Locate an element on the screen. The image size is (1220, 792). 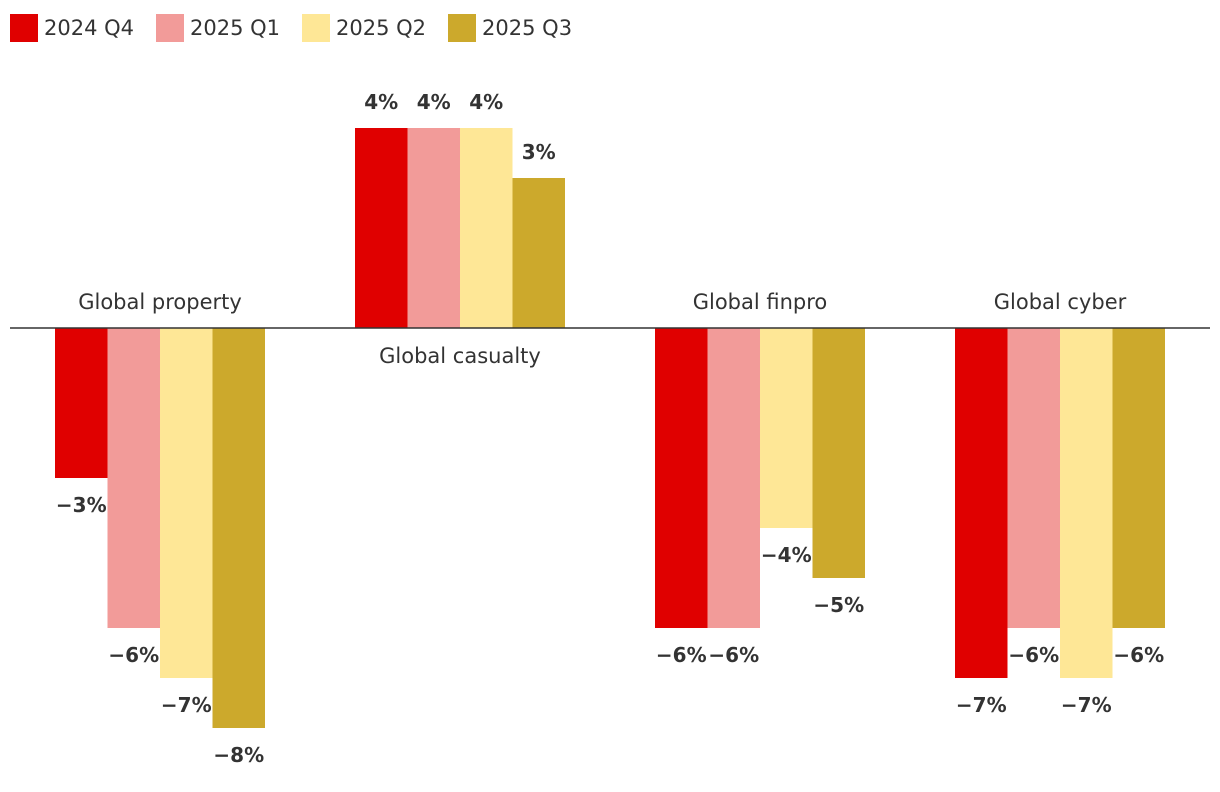
category-label: Global finpro is located at coordinates (760, 302).